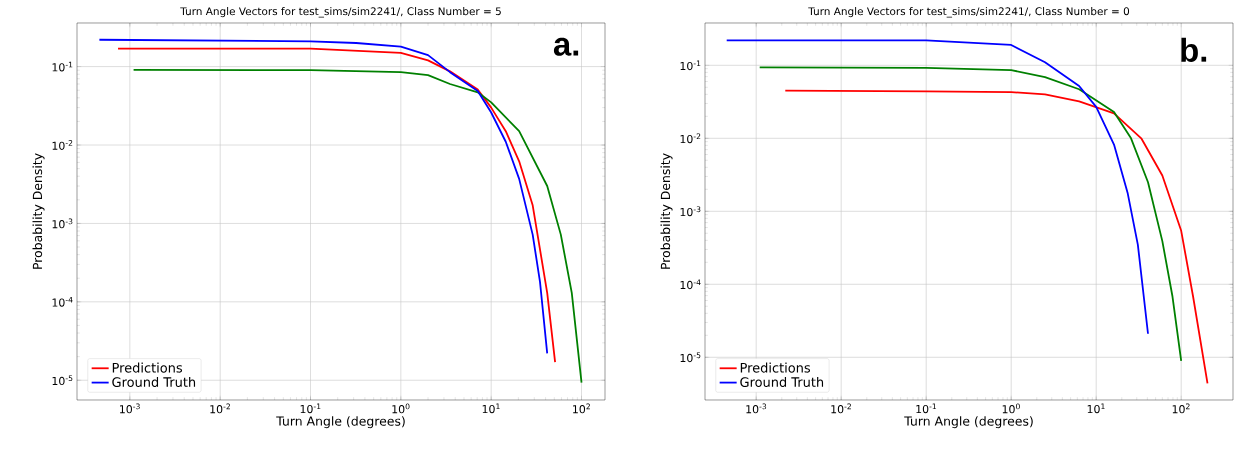 The width and height of the screenshot is (1243, 452). Describe the element at coordinates (1194, 49) in the screenshot. I see `annotation: b.` at that location.